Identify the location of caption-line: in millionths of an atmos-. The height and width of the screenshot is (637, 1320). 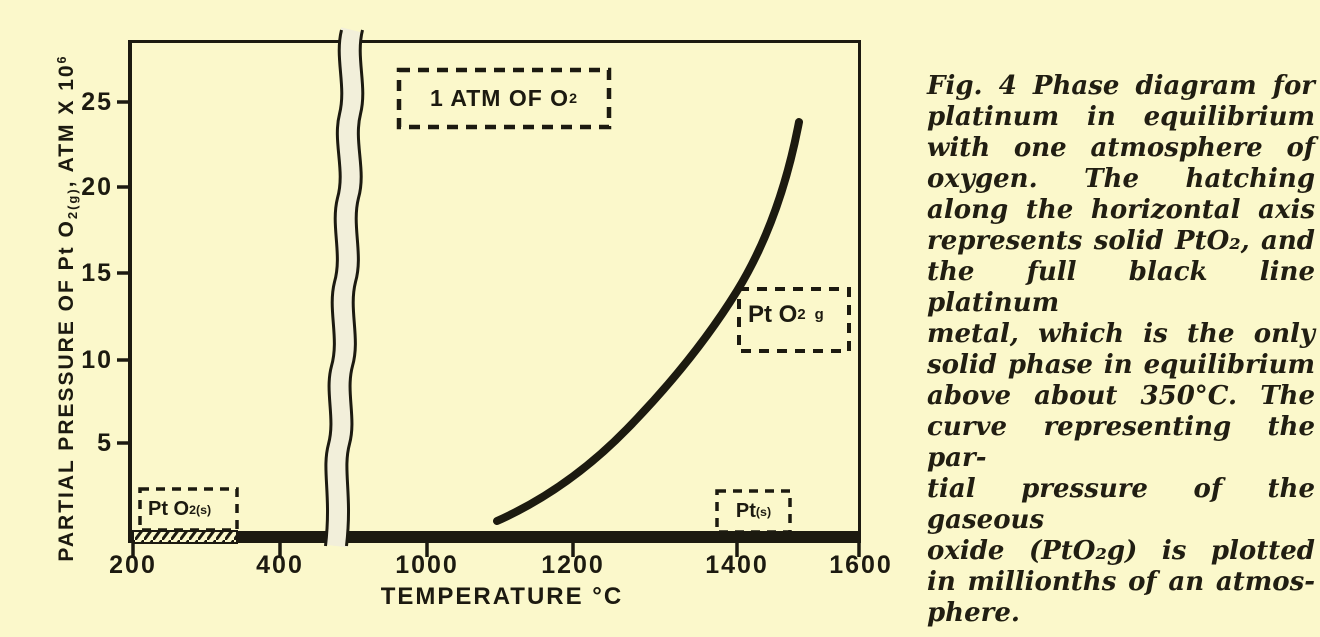
(1121, 582).